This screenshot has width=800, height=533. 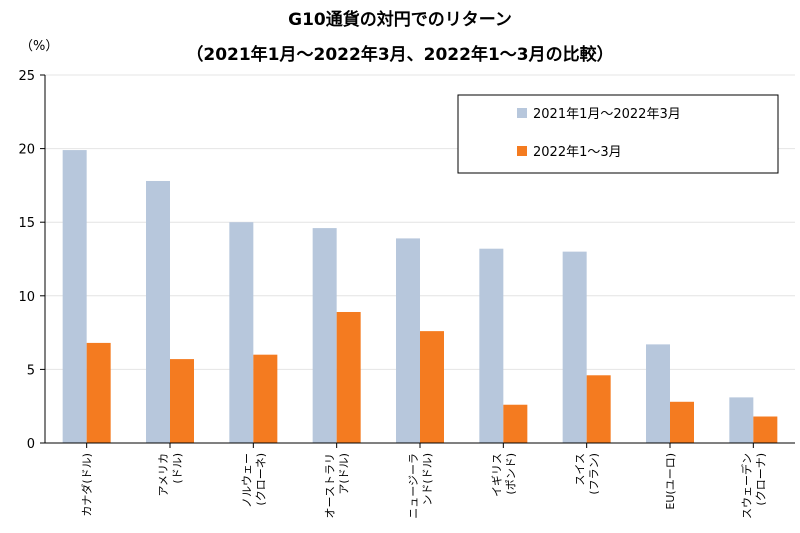 I want to click on category-label: オーストラリ, so click(x=330, y=485).